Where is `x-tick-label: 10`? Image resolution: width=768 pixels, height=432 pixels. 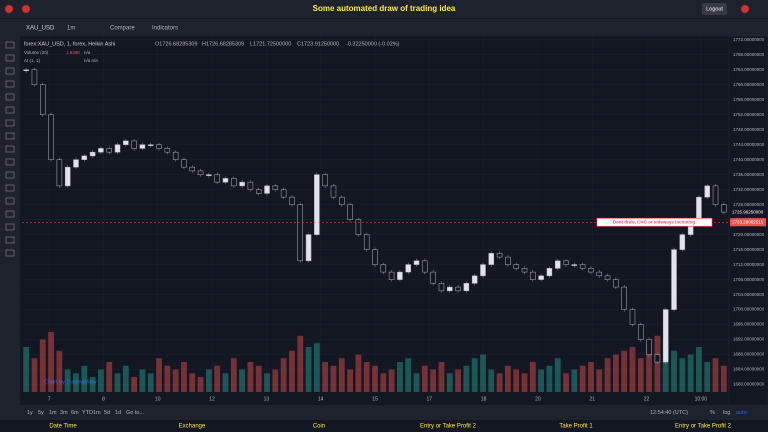 x-tick-label: 10 is located at coordinates (158, 399).